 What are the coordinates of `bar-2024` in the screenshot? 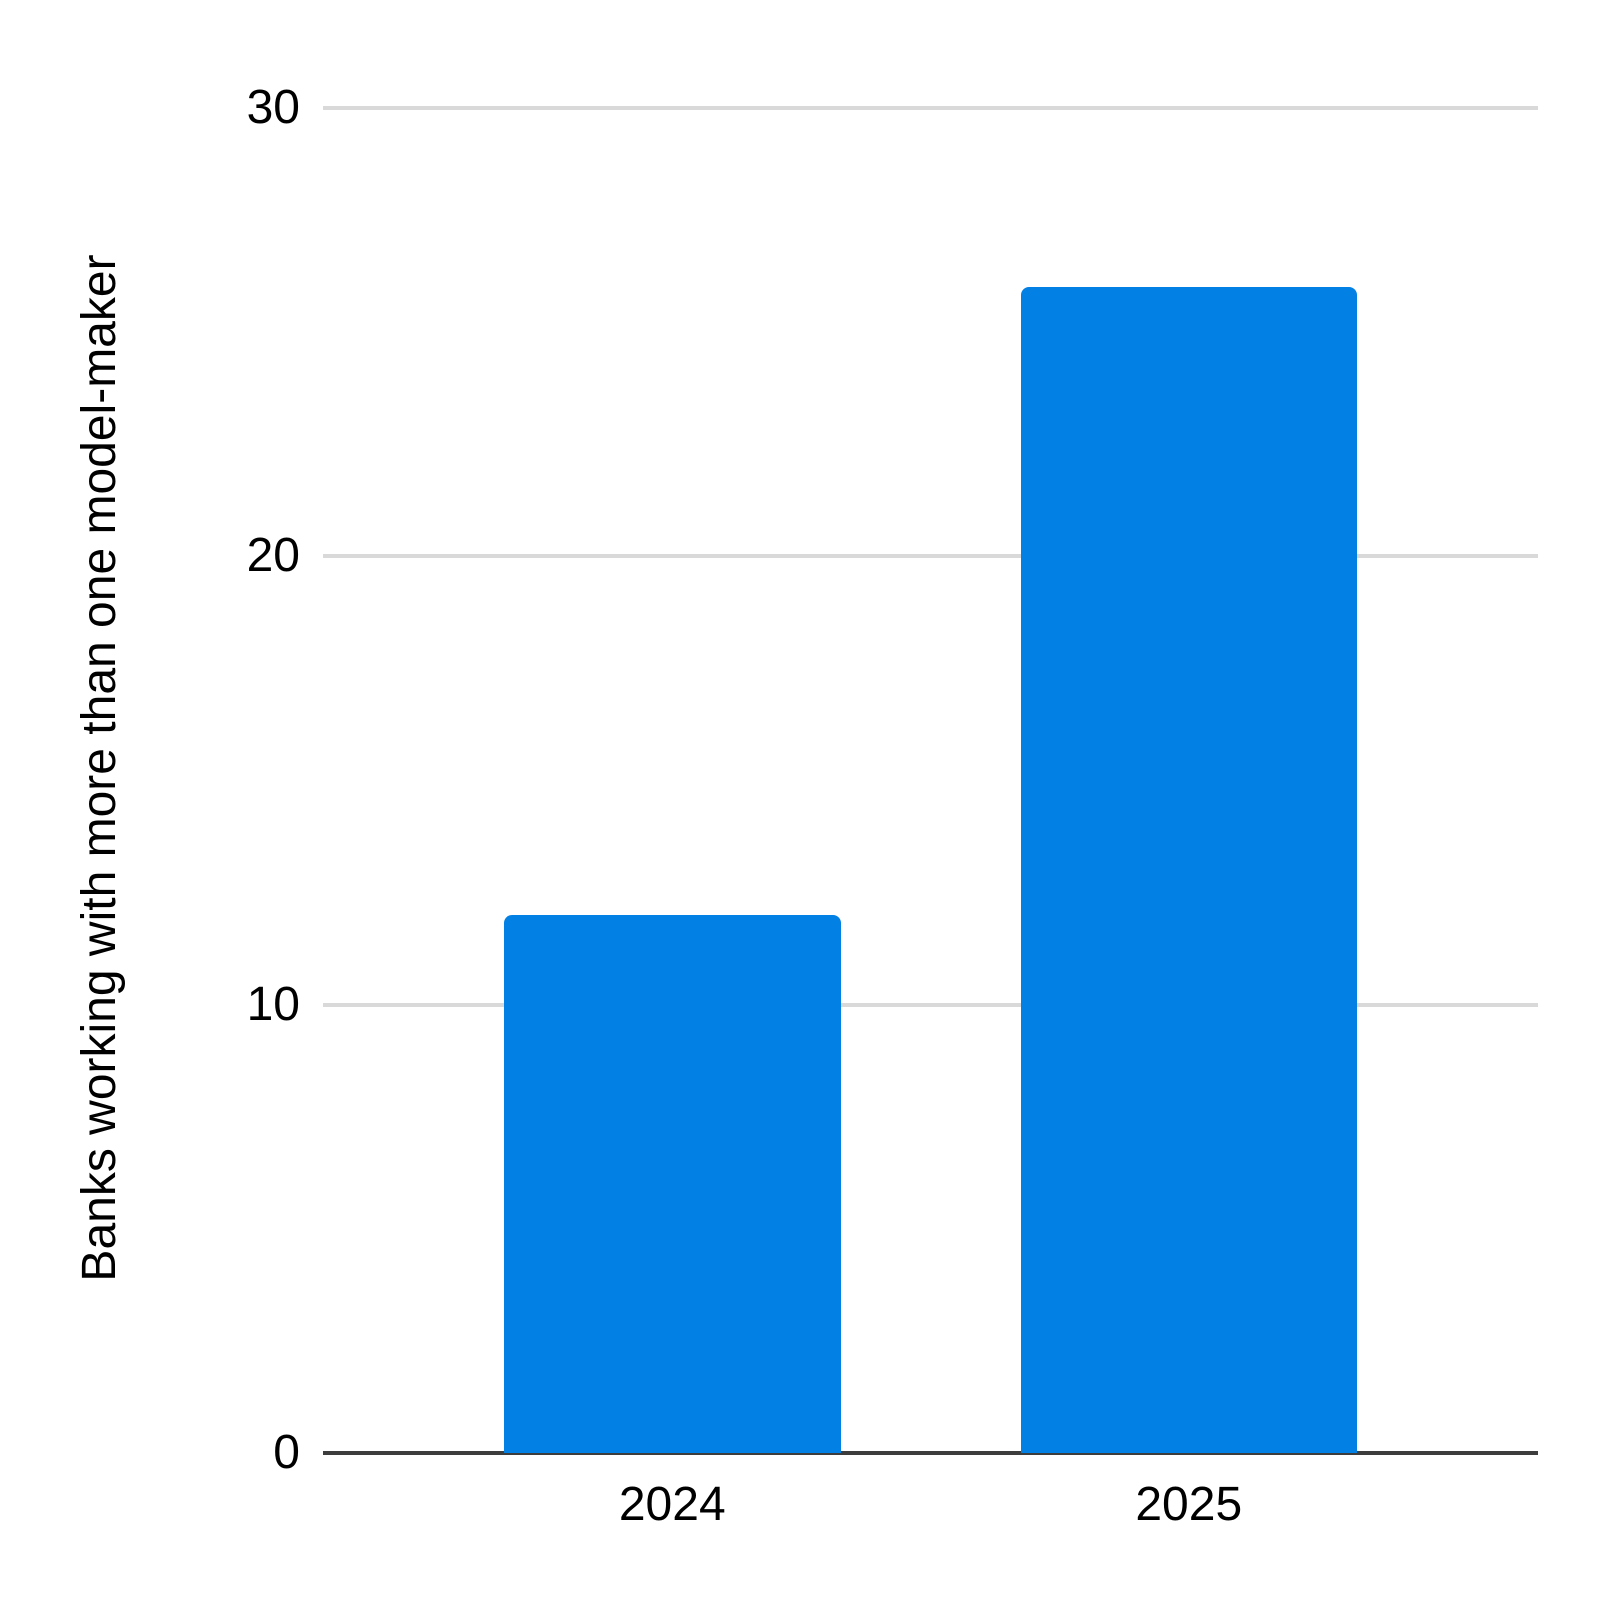 It's located at (672, 1184).